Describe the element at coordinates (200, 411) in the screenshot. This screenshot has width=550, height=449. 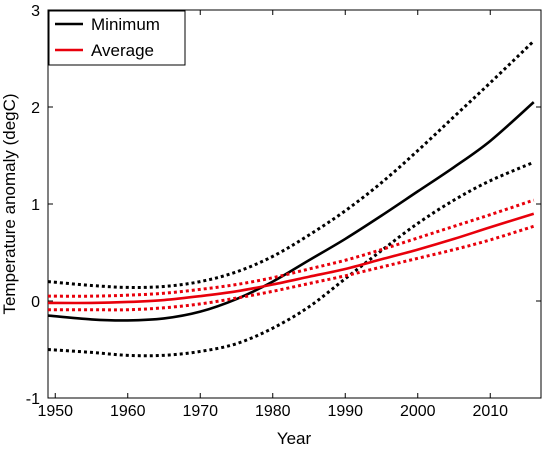
I see `x-tick-label-1970: 1970` at that location.